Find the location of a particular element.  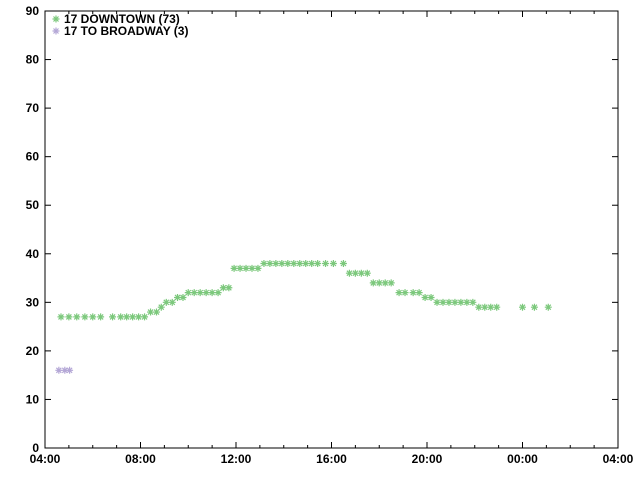

tick-label: 60 is located at coordinates (33, 157).